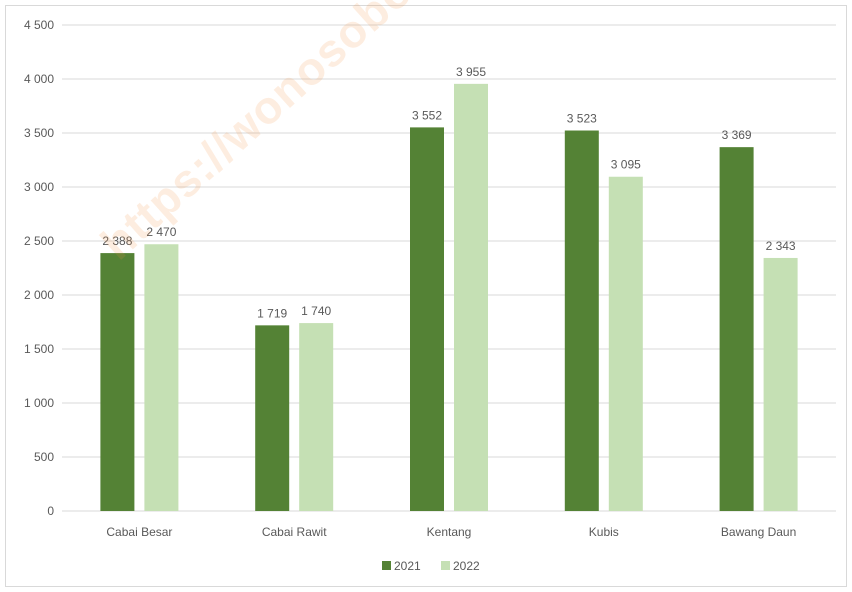 Image resolution: width=852 pixels, height=592 pixels. I want to click on y-tick-label: 3 500, so click(39, 133).